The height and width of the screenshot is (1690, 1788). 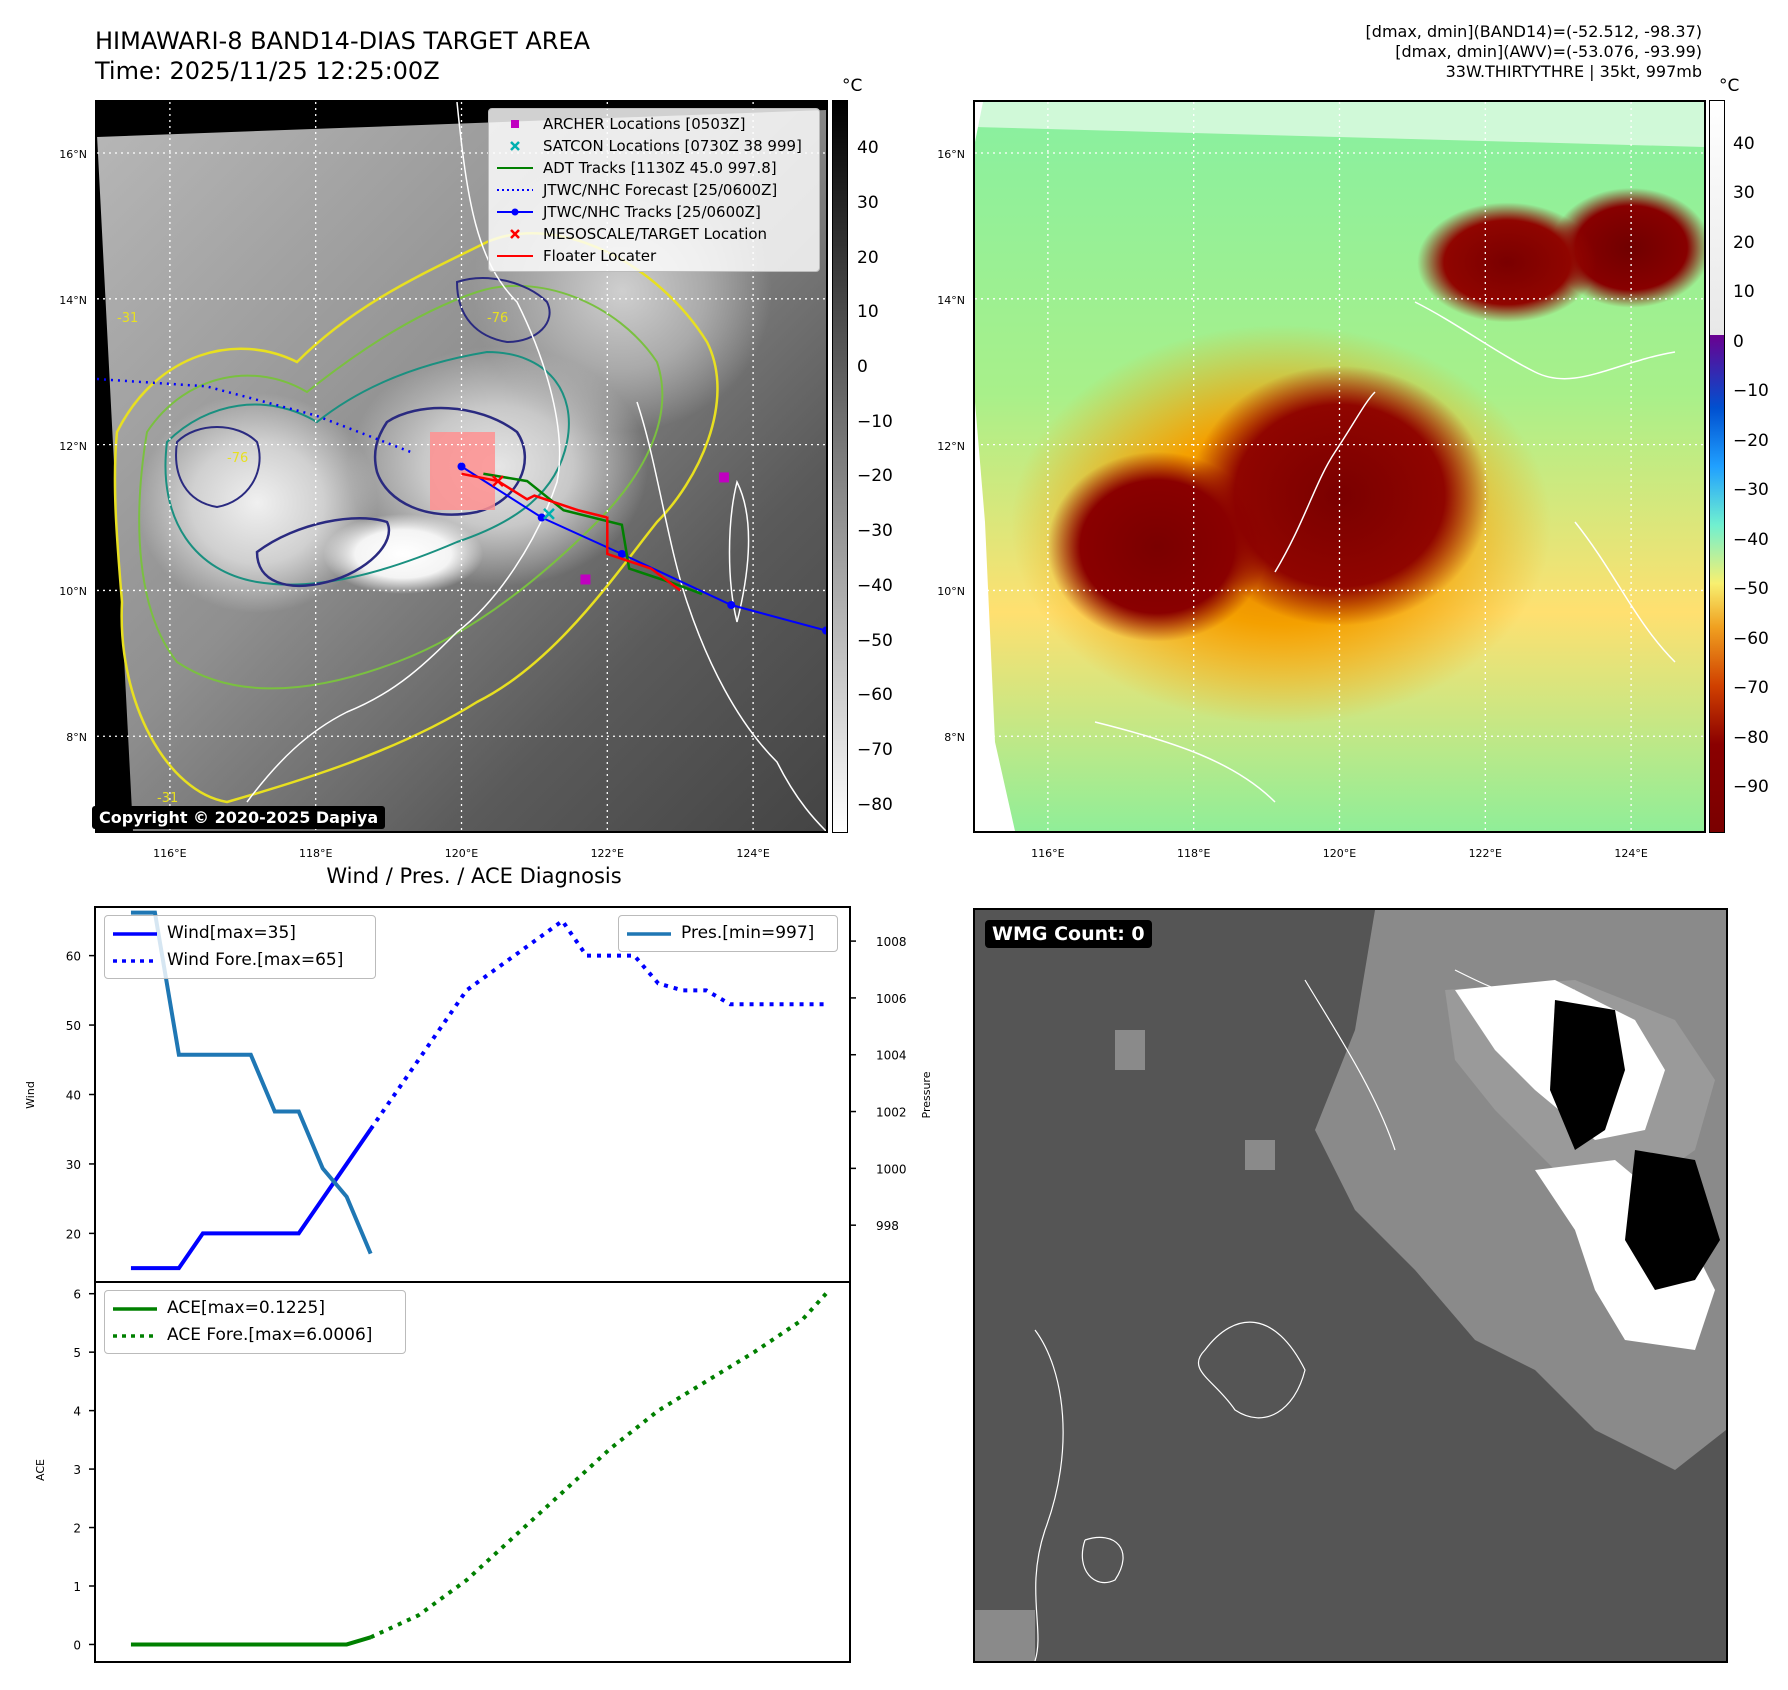 I want to click on wmg-black-east, so click(x=1672, y=1220).